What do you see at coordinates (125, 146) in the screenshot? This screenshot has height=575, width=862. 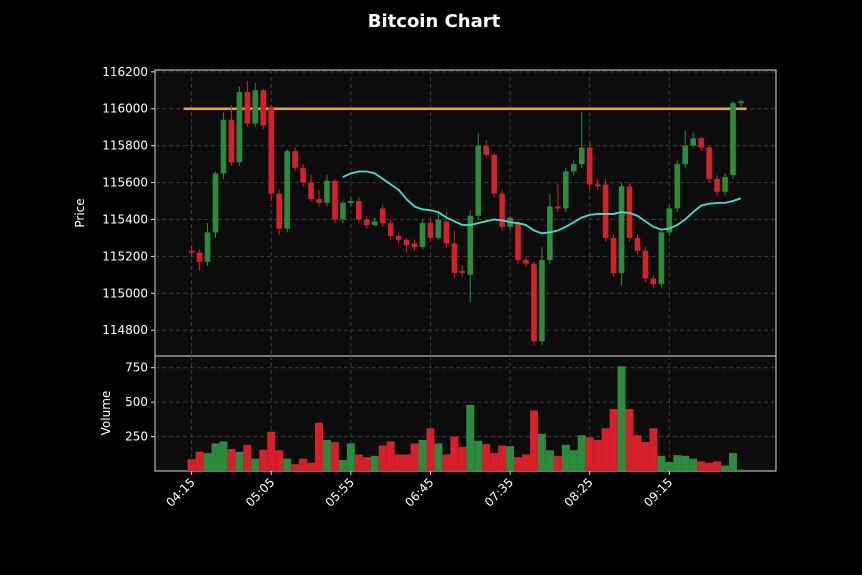 I see `y-tick-label: 115800` at bounding box center [125, 146].